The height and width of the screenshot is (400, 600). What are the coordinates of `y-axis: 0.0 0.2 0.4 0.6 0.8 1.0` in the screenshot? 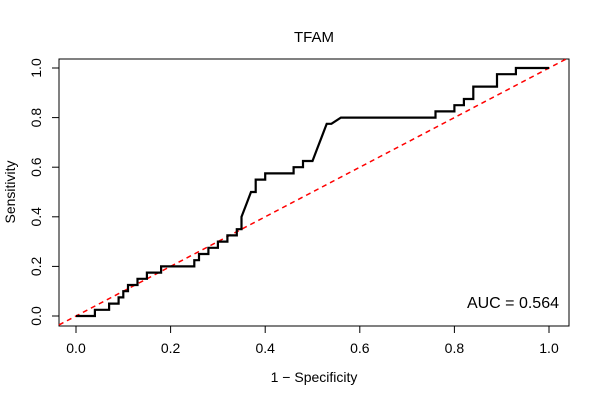 It's located at (44, 192).